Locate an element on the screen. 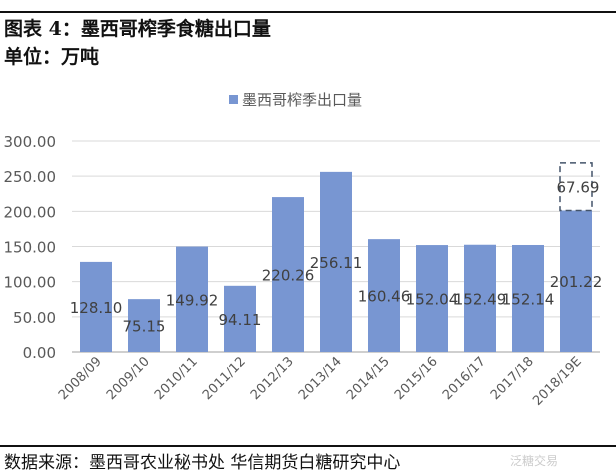 The width and height of the screenshot is (616, 473). x-tick-label: 2012/13 is located at coordinates (272, 378).